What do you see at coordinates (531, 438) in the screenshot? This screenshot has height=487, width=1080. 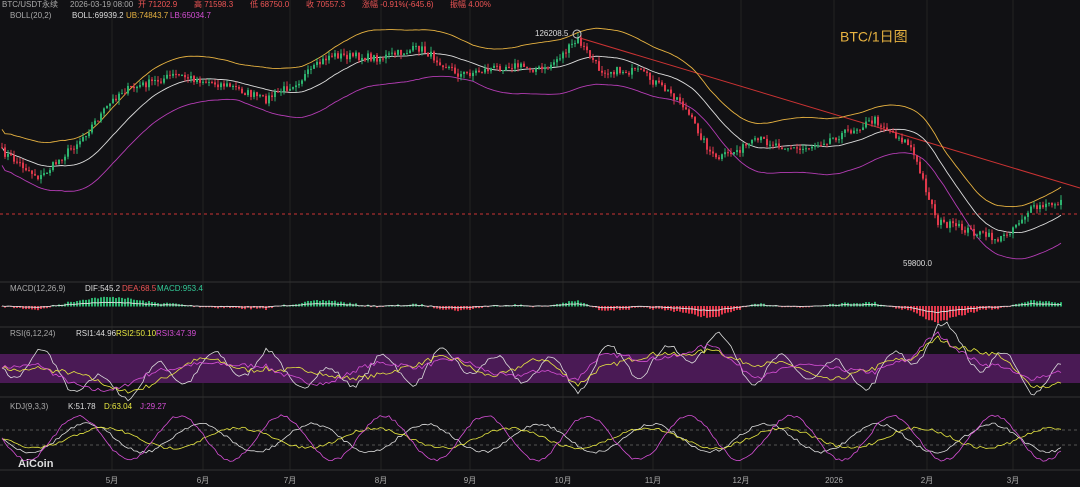 I see `kdj-line` at bounding box center [531, 438].